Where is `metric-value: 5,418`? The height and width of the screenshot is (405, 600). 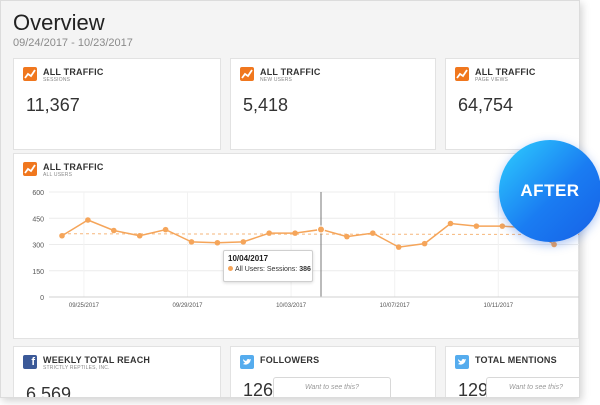
metric-value: 5,418 is located at coordinates (266, 105).